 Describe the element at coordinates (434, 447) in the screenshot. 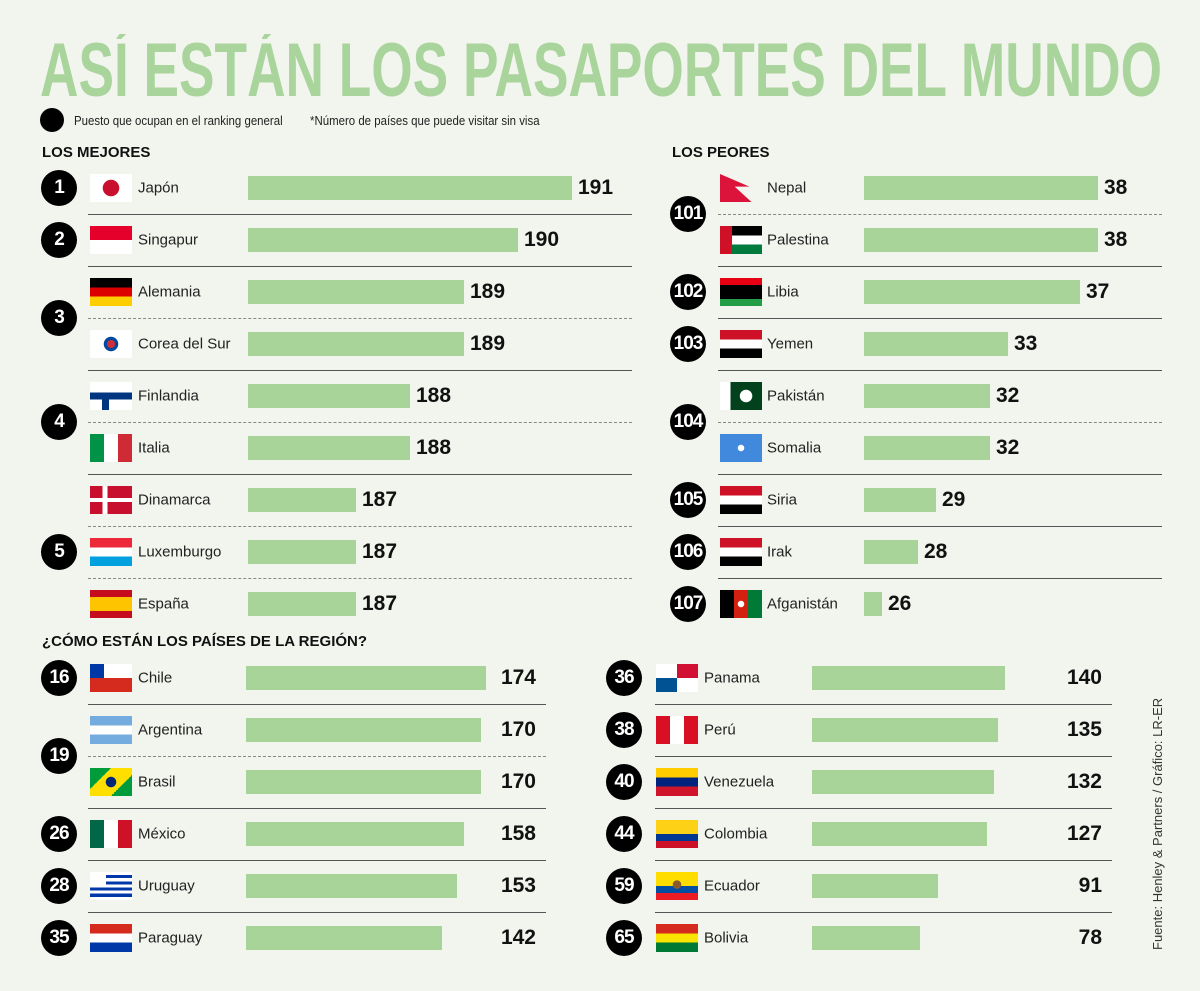

I see `bar-value-label: 188` at that location.